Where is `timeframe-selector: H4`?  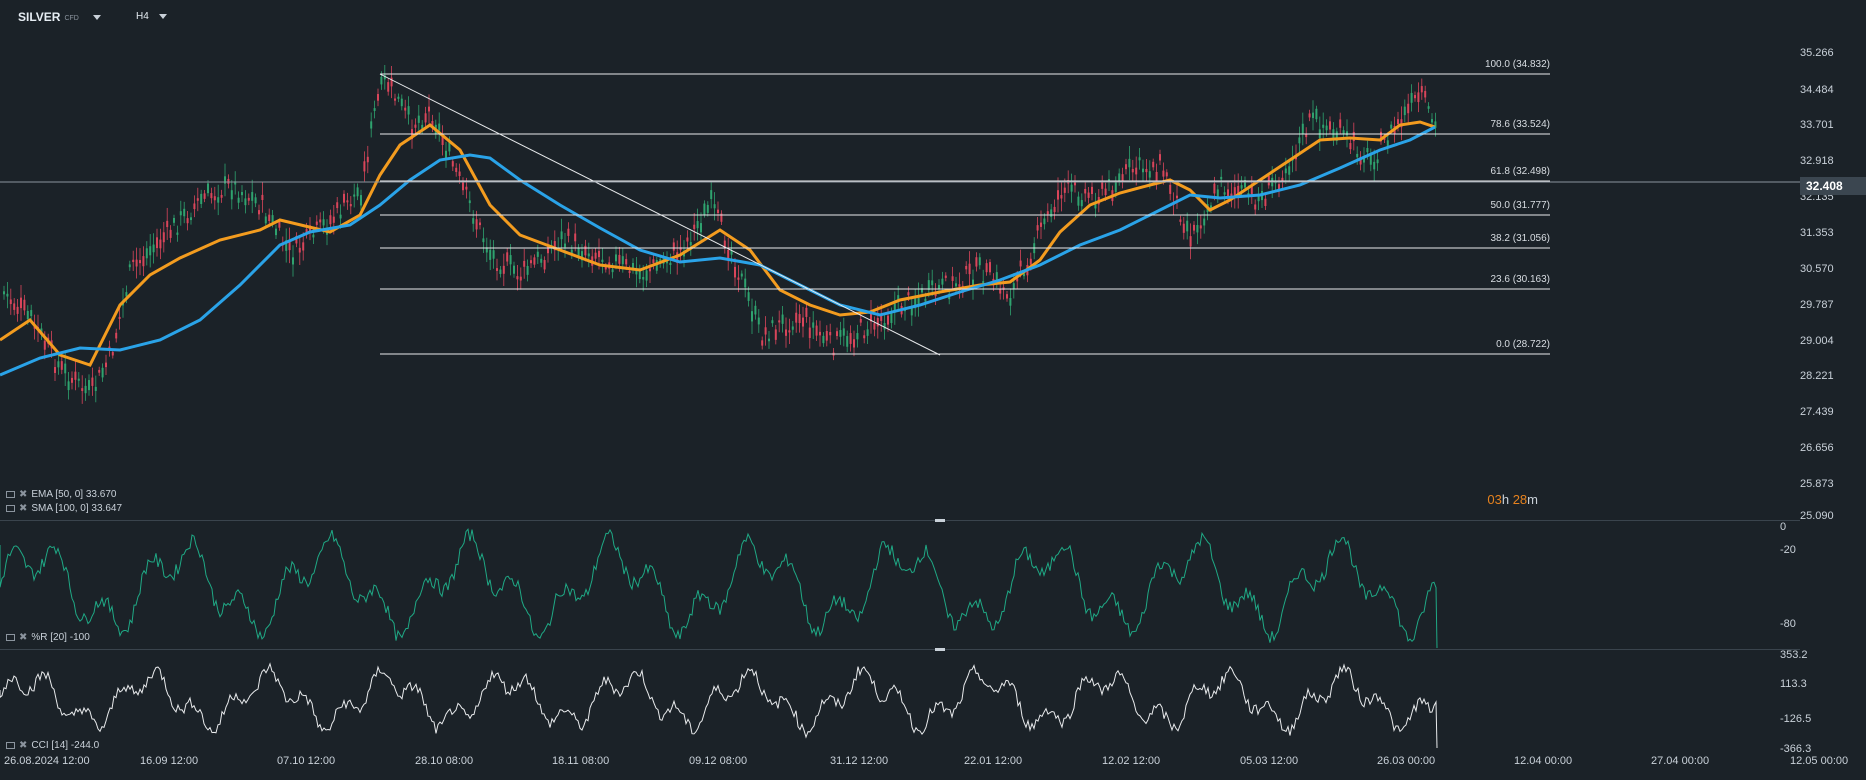 timeframe-selector: H4 is located at coordinates (151, 16).